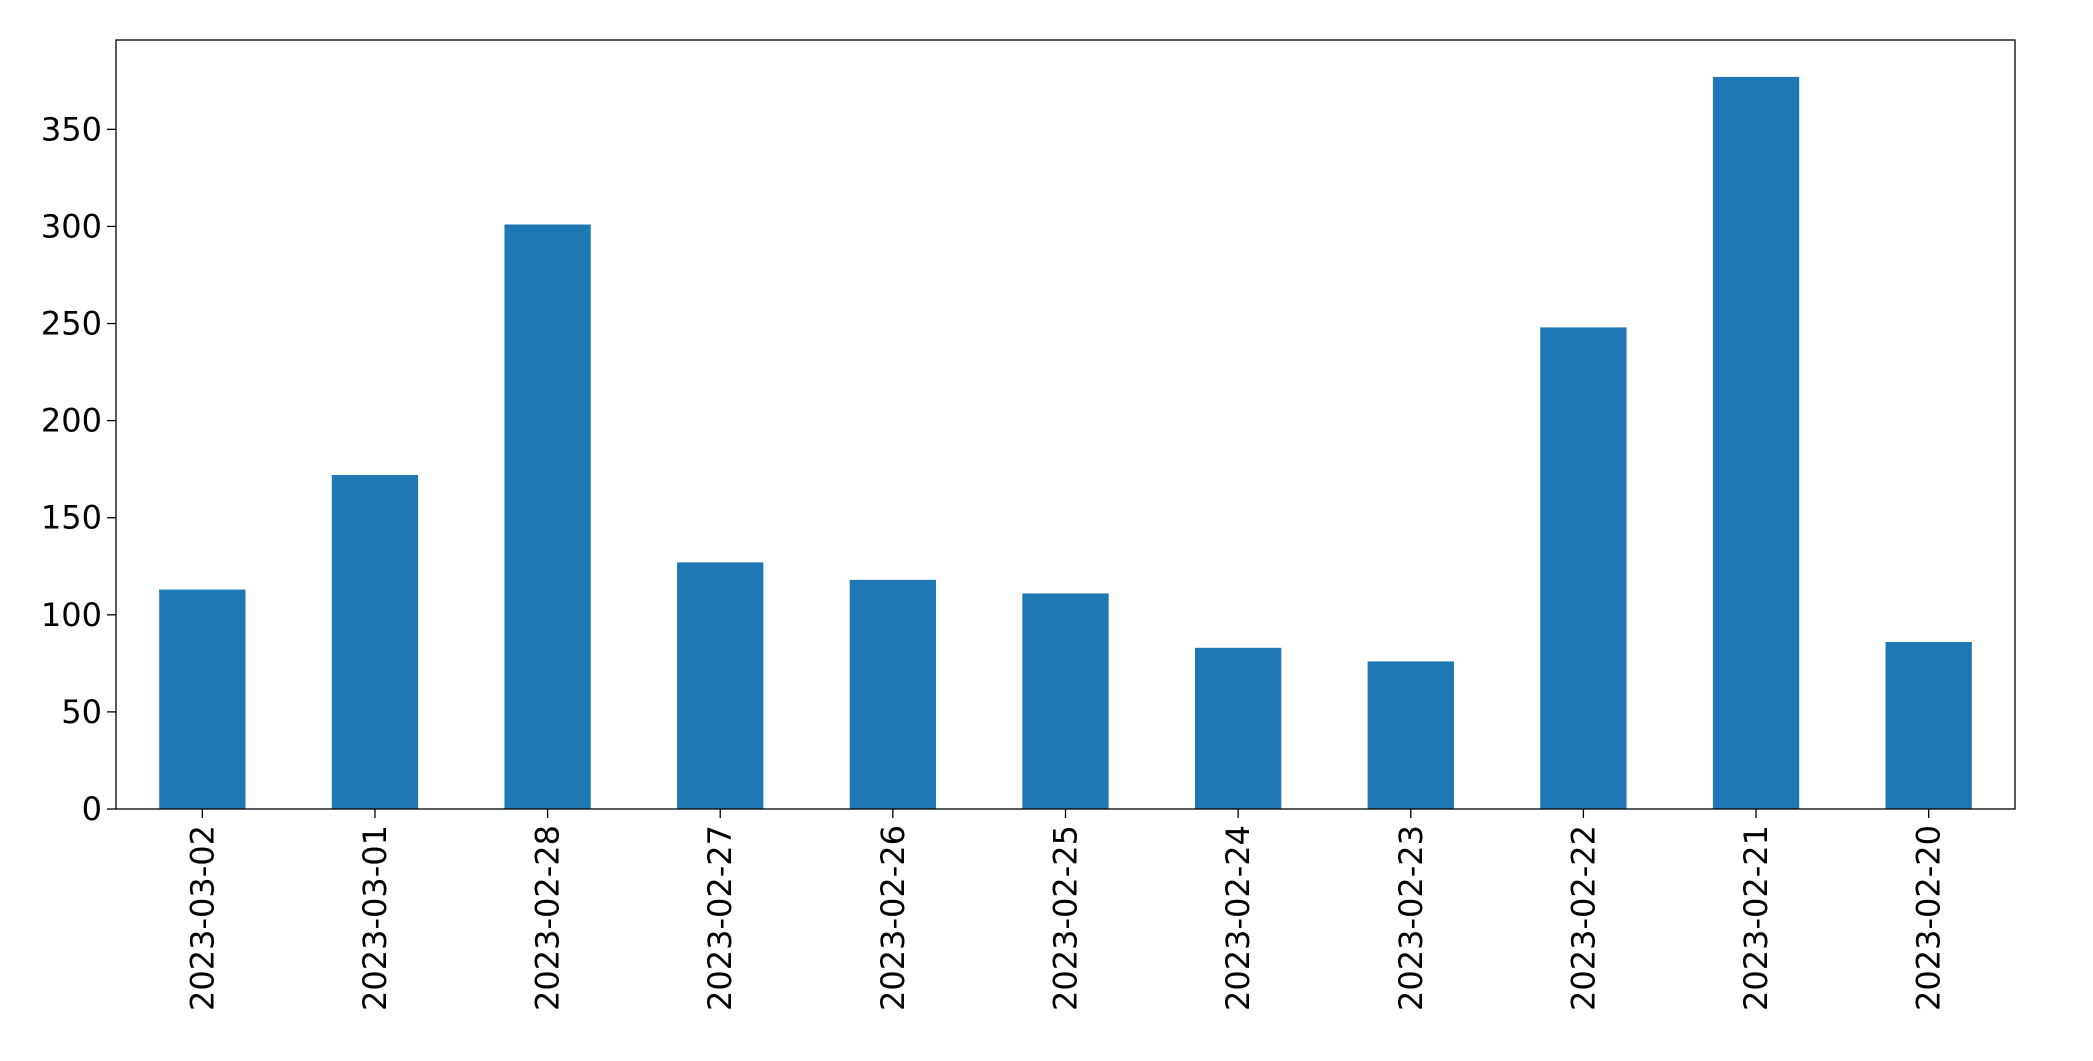 The image size is (2093, 1061). I want to click on x-tick-label: 2023-02-25, so click(1066, 918).